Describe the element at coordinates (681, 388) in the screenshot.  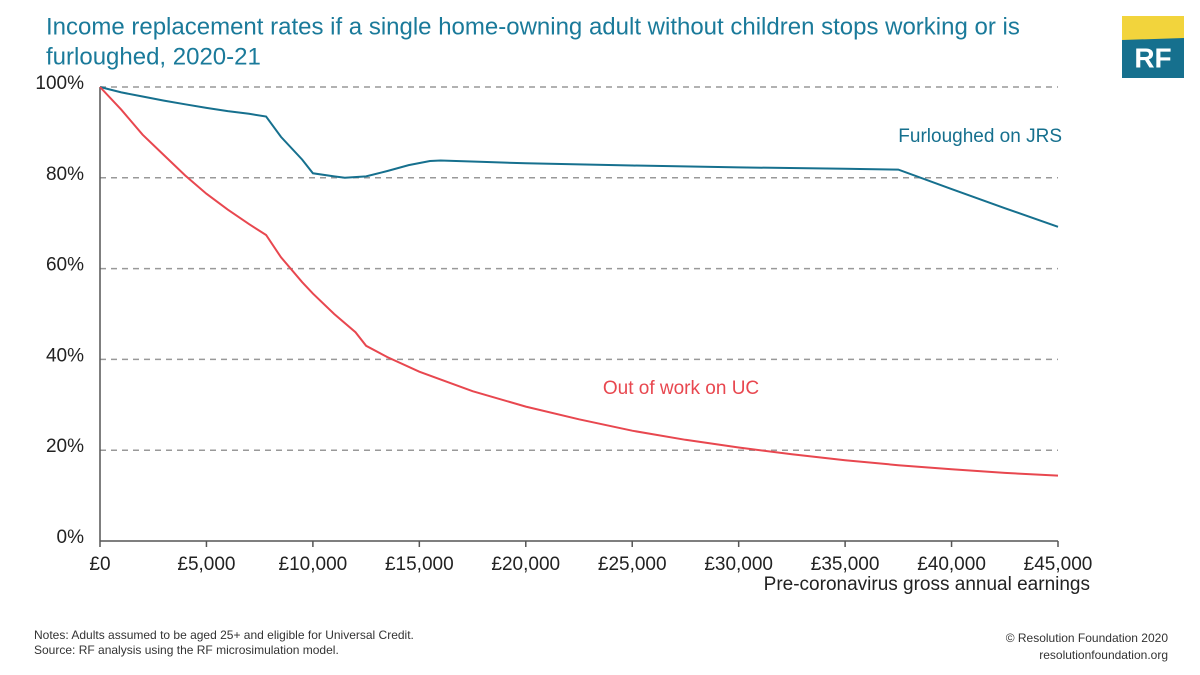
I see `series-label: Out of work on UC` at that location.